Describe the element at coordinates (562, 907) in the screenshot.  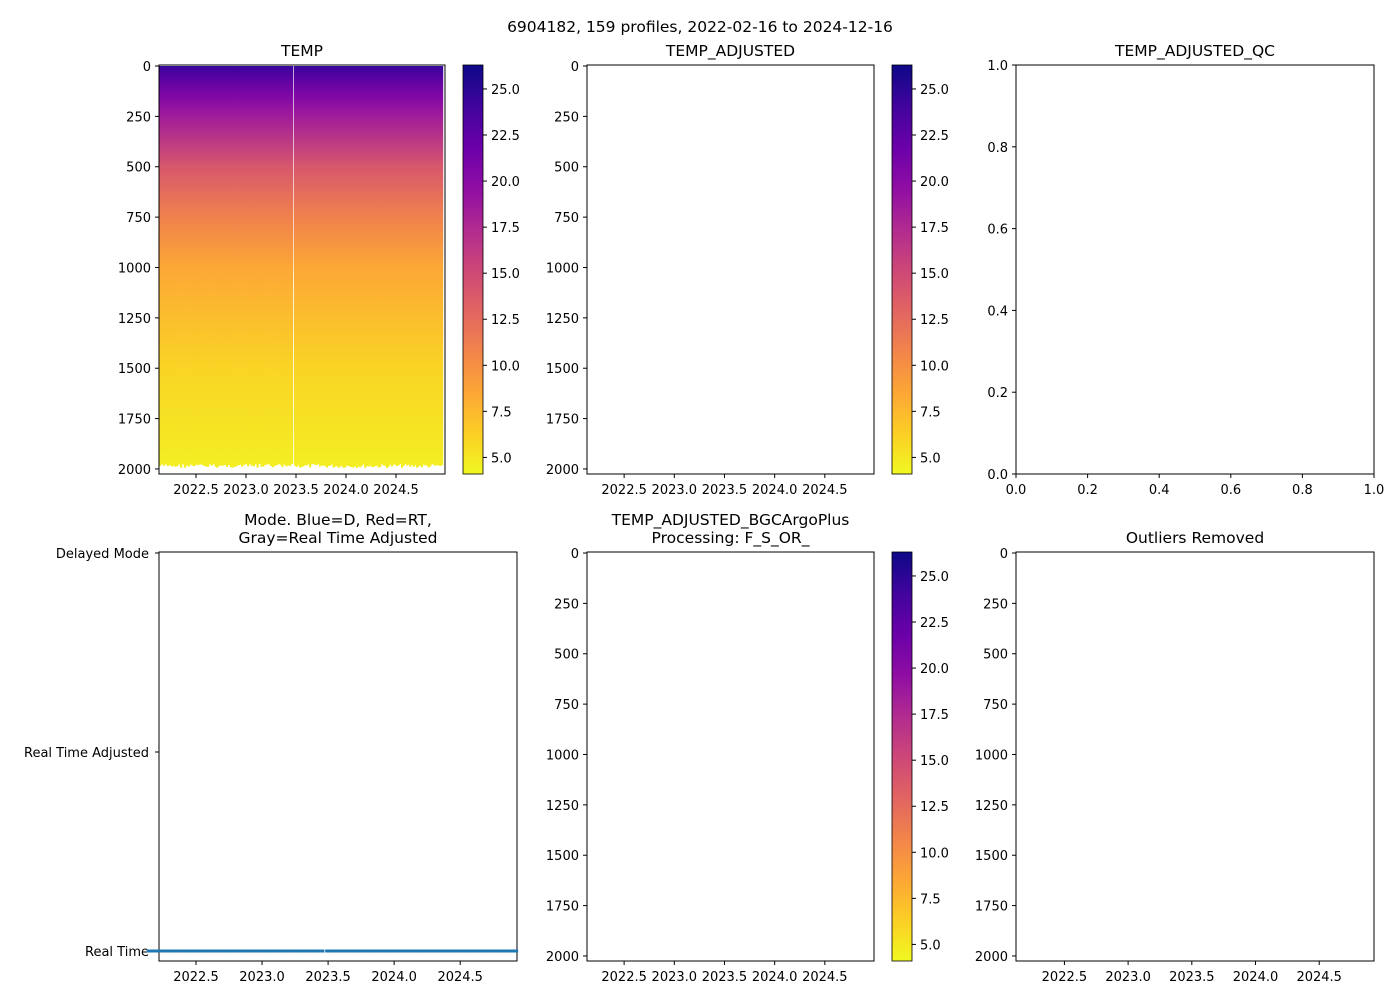
I see `y-tick-label: 1750` at that location.